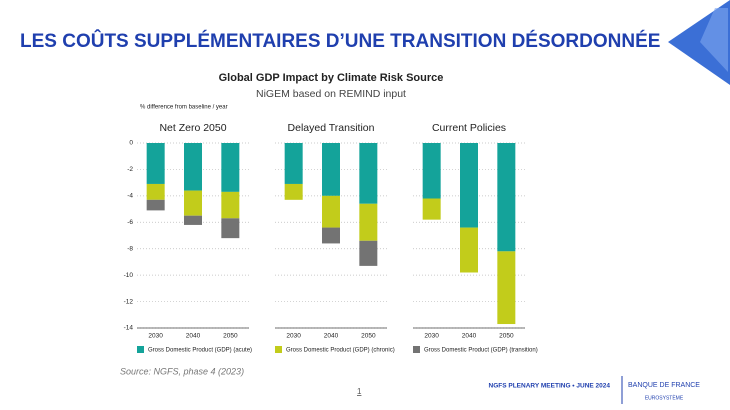 The height and width of the screenshot is (410, 730). I want to click on logo-sub: EUROSYSTÈME, so click(664, 397).